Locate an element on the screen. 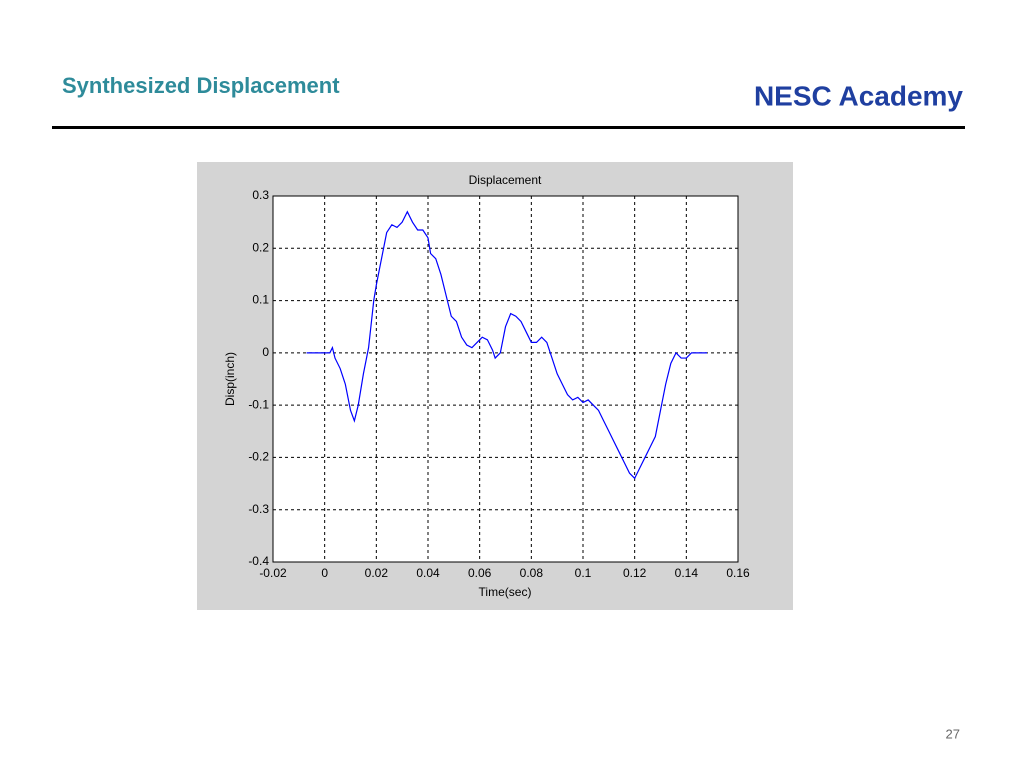 The height and width of the screenshot is (773, 1024). y-axis-label: Disp(inch) is located at coordinates (230, 379).